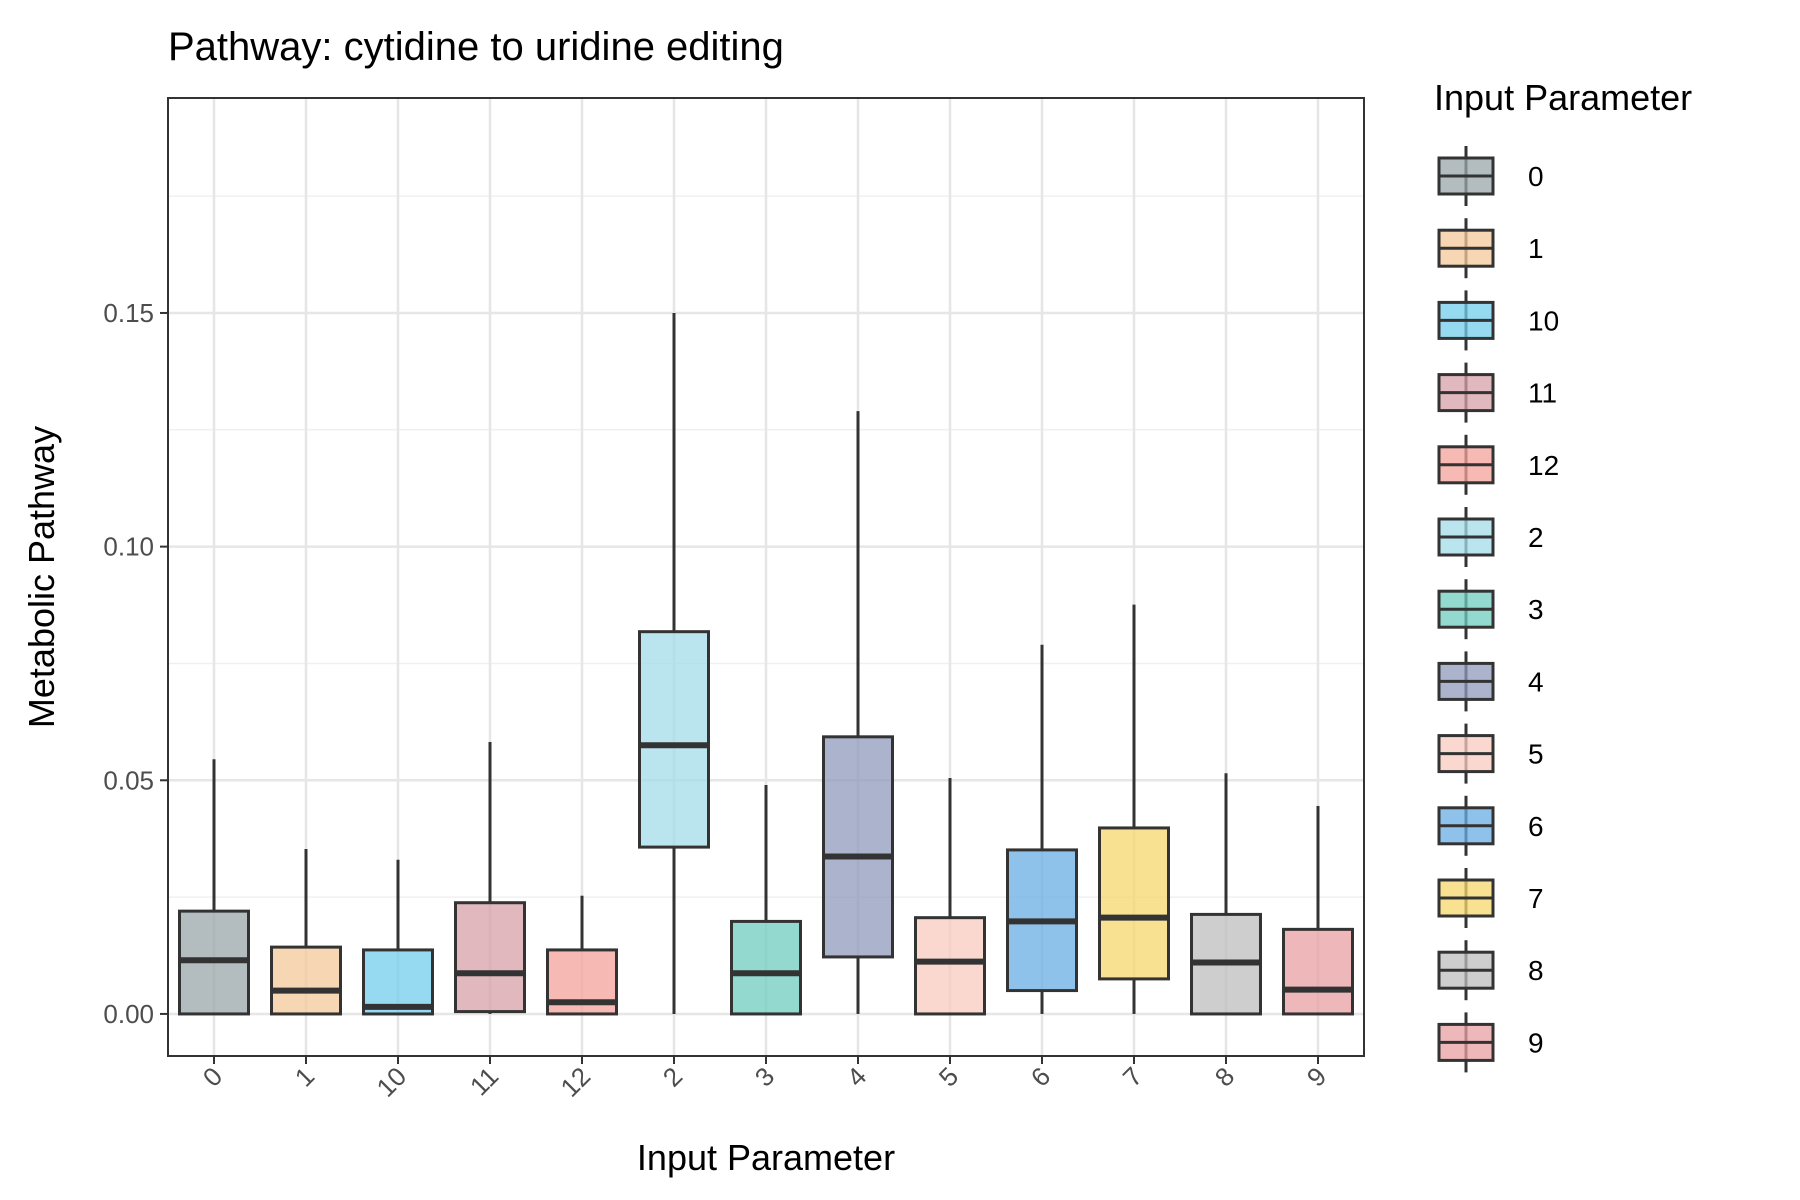  What do you see at coordinates (1536, 898) in the screenshot?
I see `legend-label: 7` at bounding box center [1536, 898].